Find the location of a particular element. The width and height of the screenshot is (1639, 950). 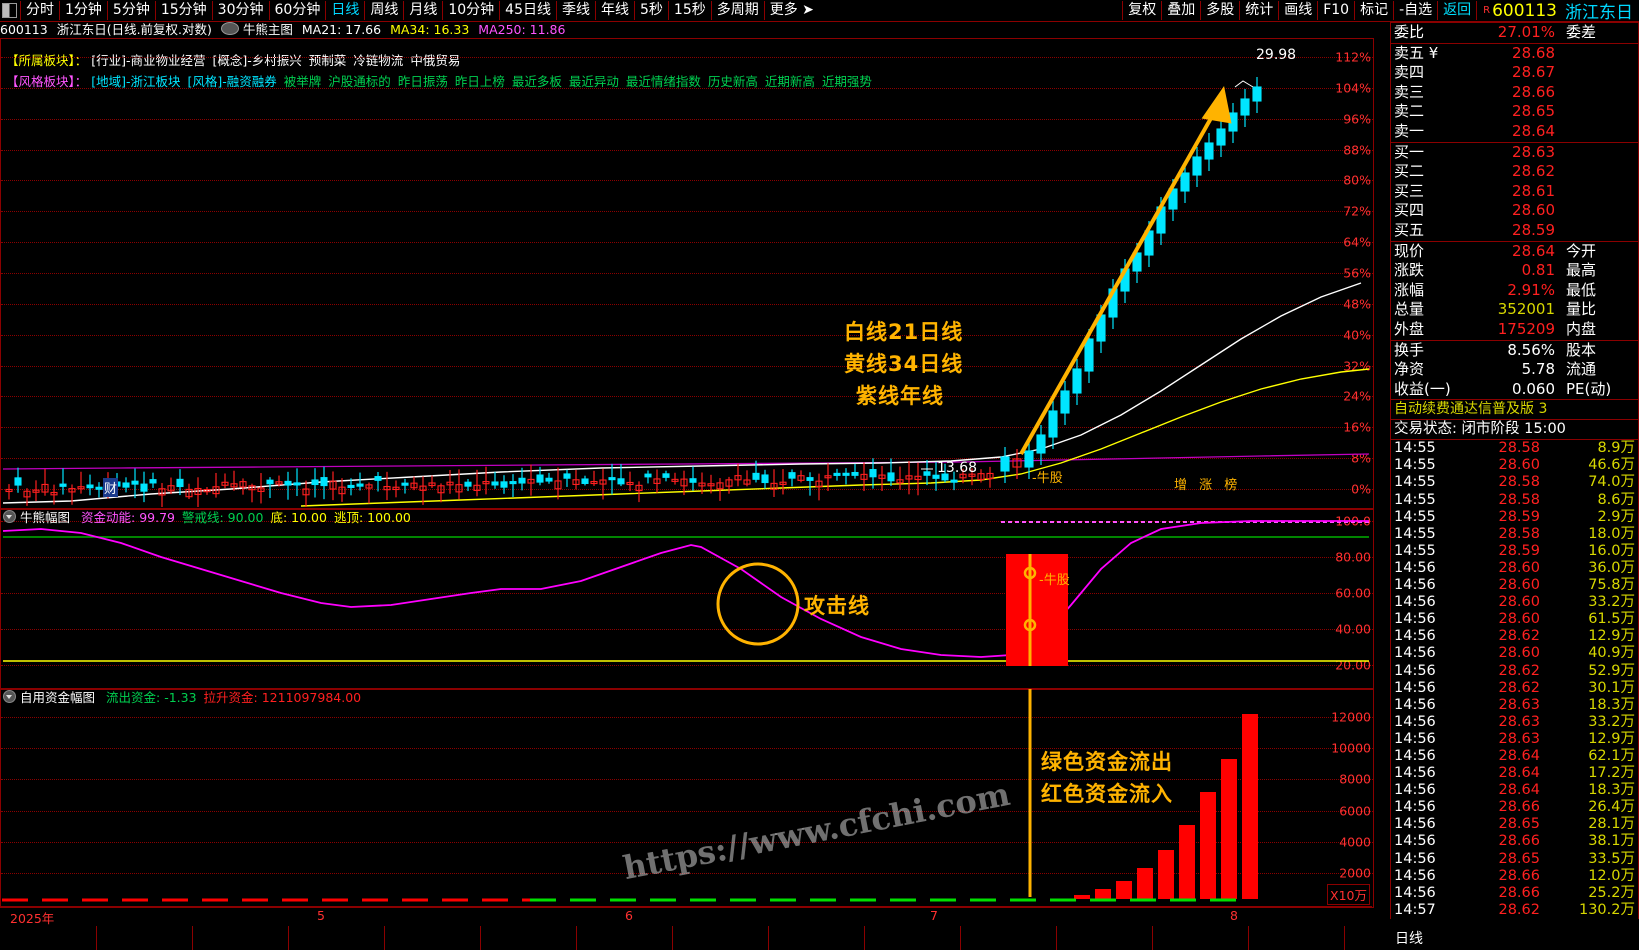

ask-row-4: 卖一 28.64 is located at coordinates (1514, 132).